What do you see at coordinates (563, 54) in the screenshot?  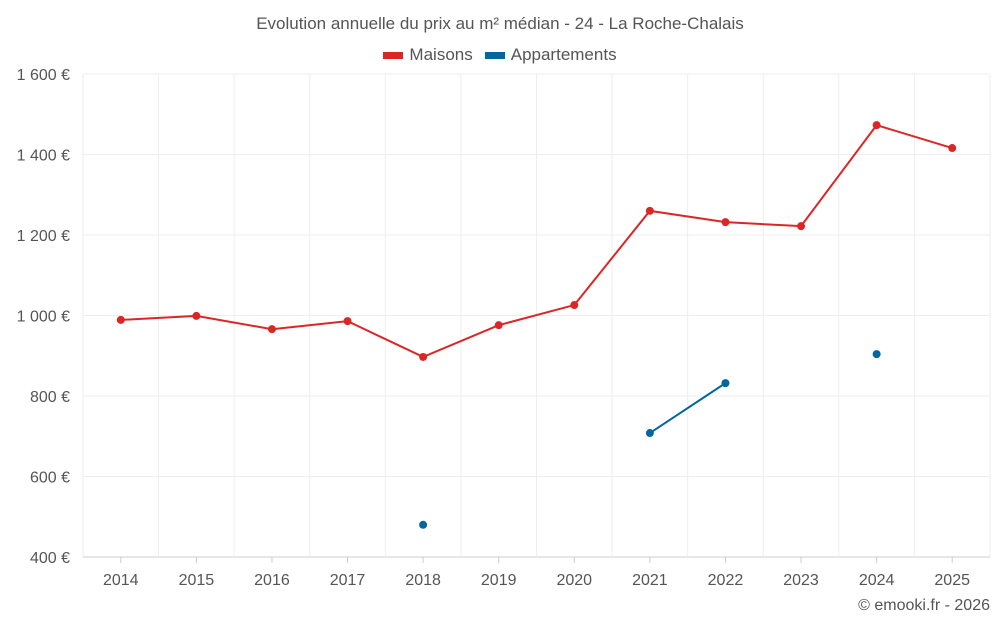 I see `legend-label-appartements: Appartements` at bounding box center [563, 54].